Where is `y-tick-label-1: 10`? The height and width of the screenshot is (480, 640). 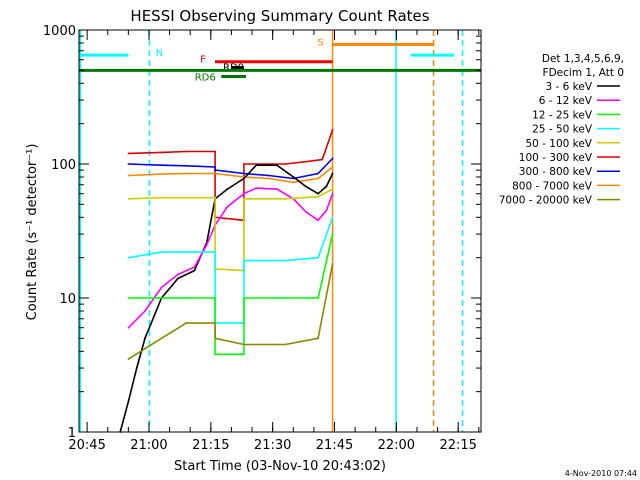 y-tick-label-1: 10 is located at coordinates (67, 299).